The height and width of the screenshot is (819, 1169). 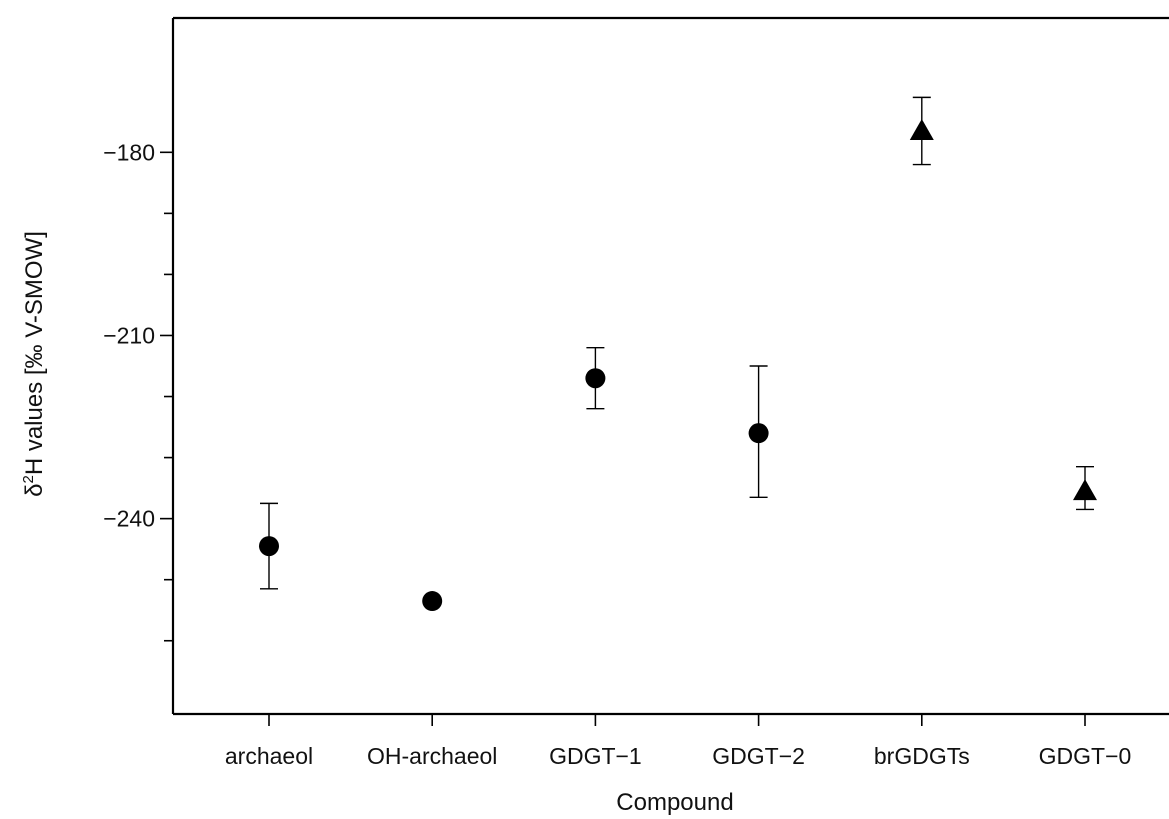 I want to click on y-axis-title-rest: H values [‰ V-SMOW], so click(x=34, y=353).